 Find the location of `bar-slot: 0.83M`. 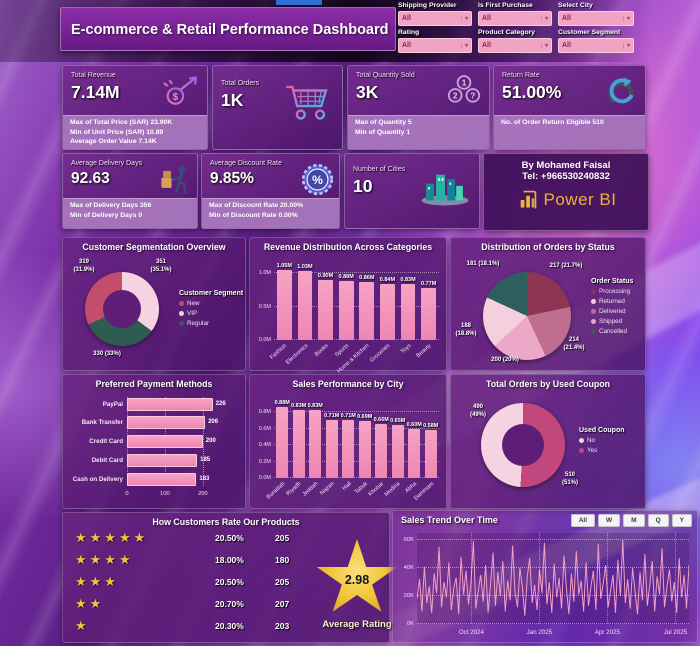

bar-slot: 0.83M is located at coordinates (299, 439).